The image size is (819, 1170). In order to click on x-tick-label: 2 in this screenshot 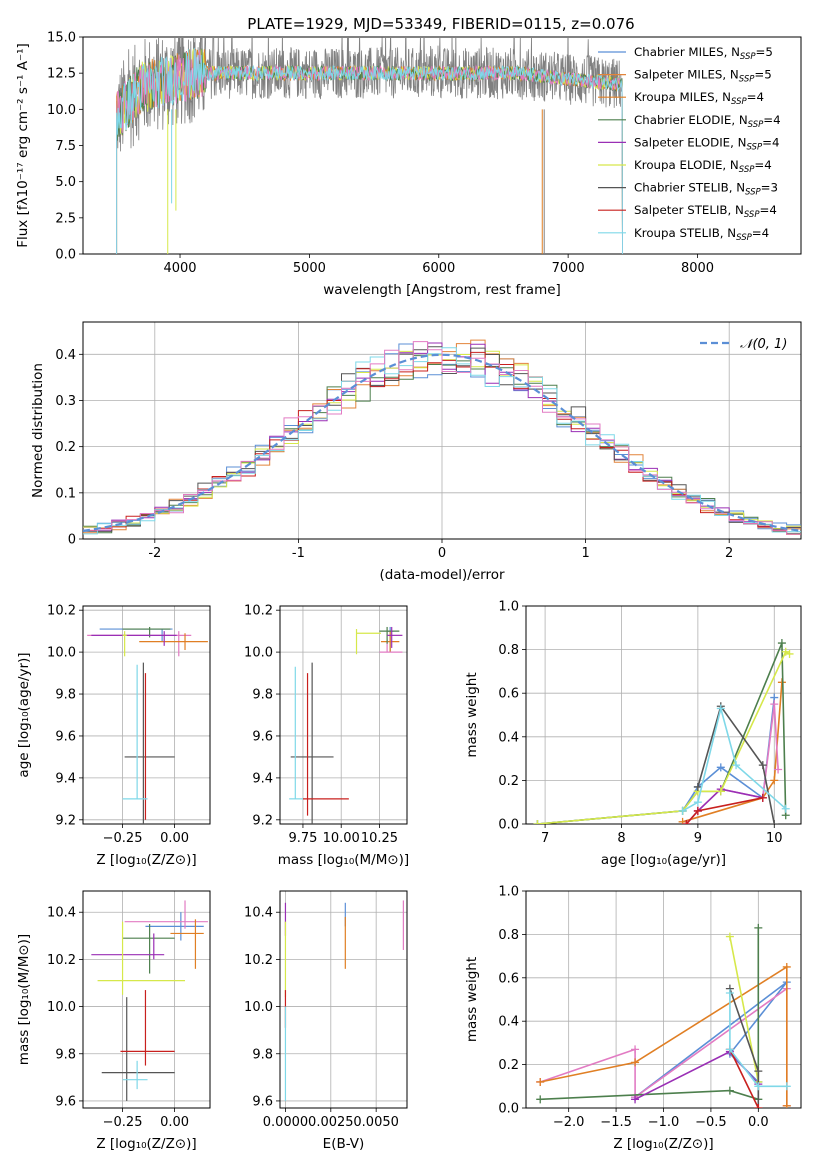, I will do `click(729, 553)`.